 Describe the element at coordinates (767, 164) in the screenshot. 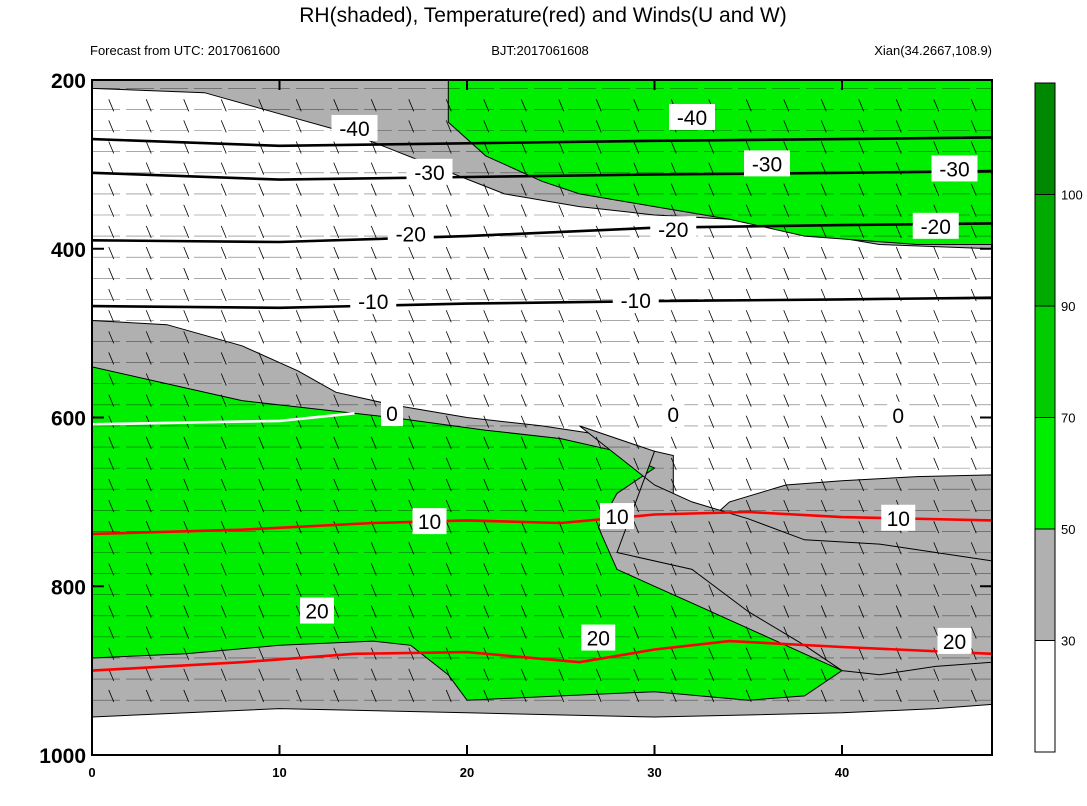

I see `contour-label: -30` at that location.